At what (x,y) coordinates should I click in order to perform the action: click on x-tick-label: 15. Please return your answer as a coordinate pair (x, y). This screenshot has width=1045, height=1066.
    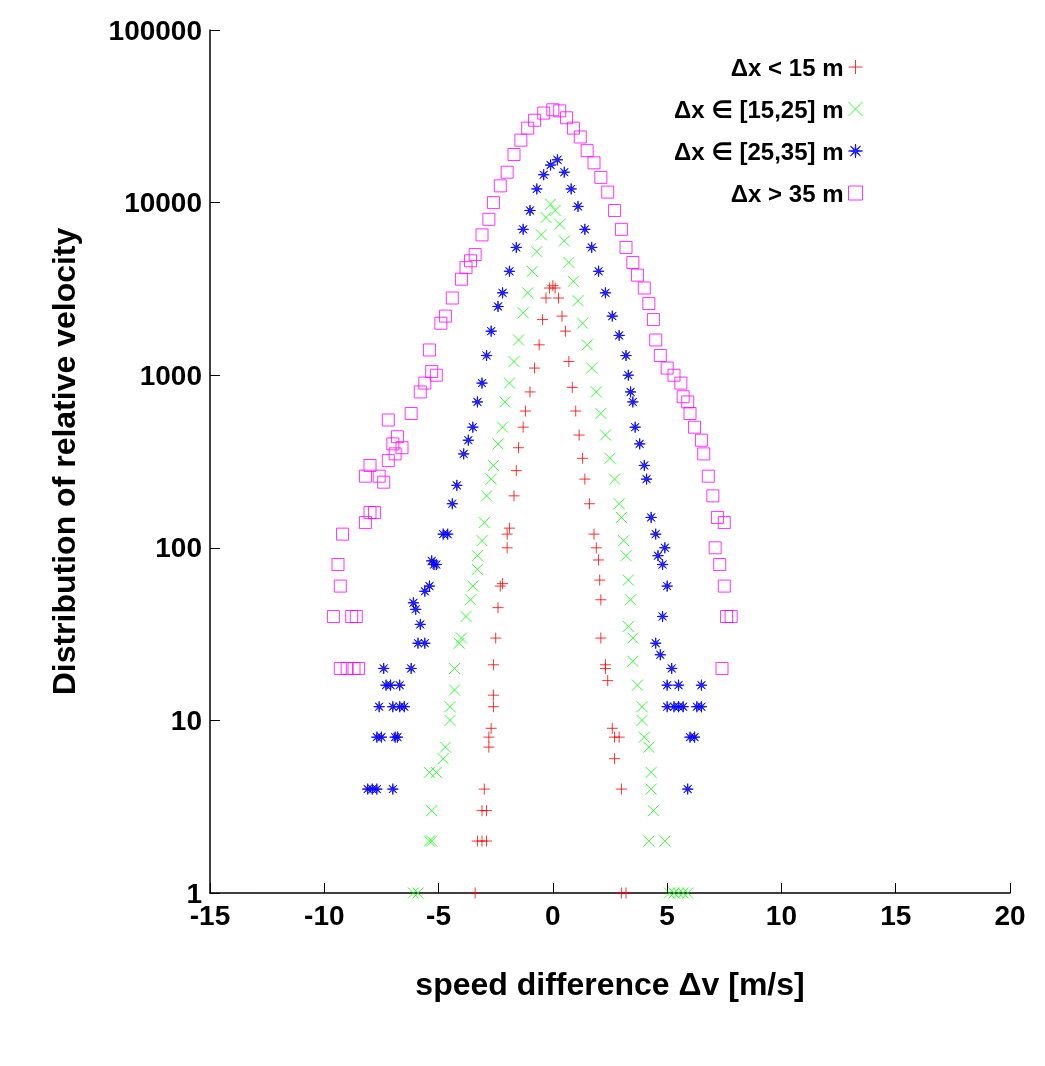
    Looking at the image, I should click on (896, 915).